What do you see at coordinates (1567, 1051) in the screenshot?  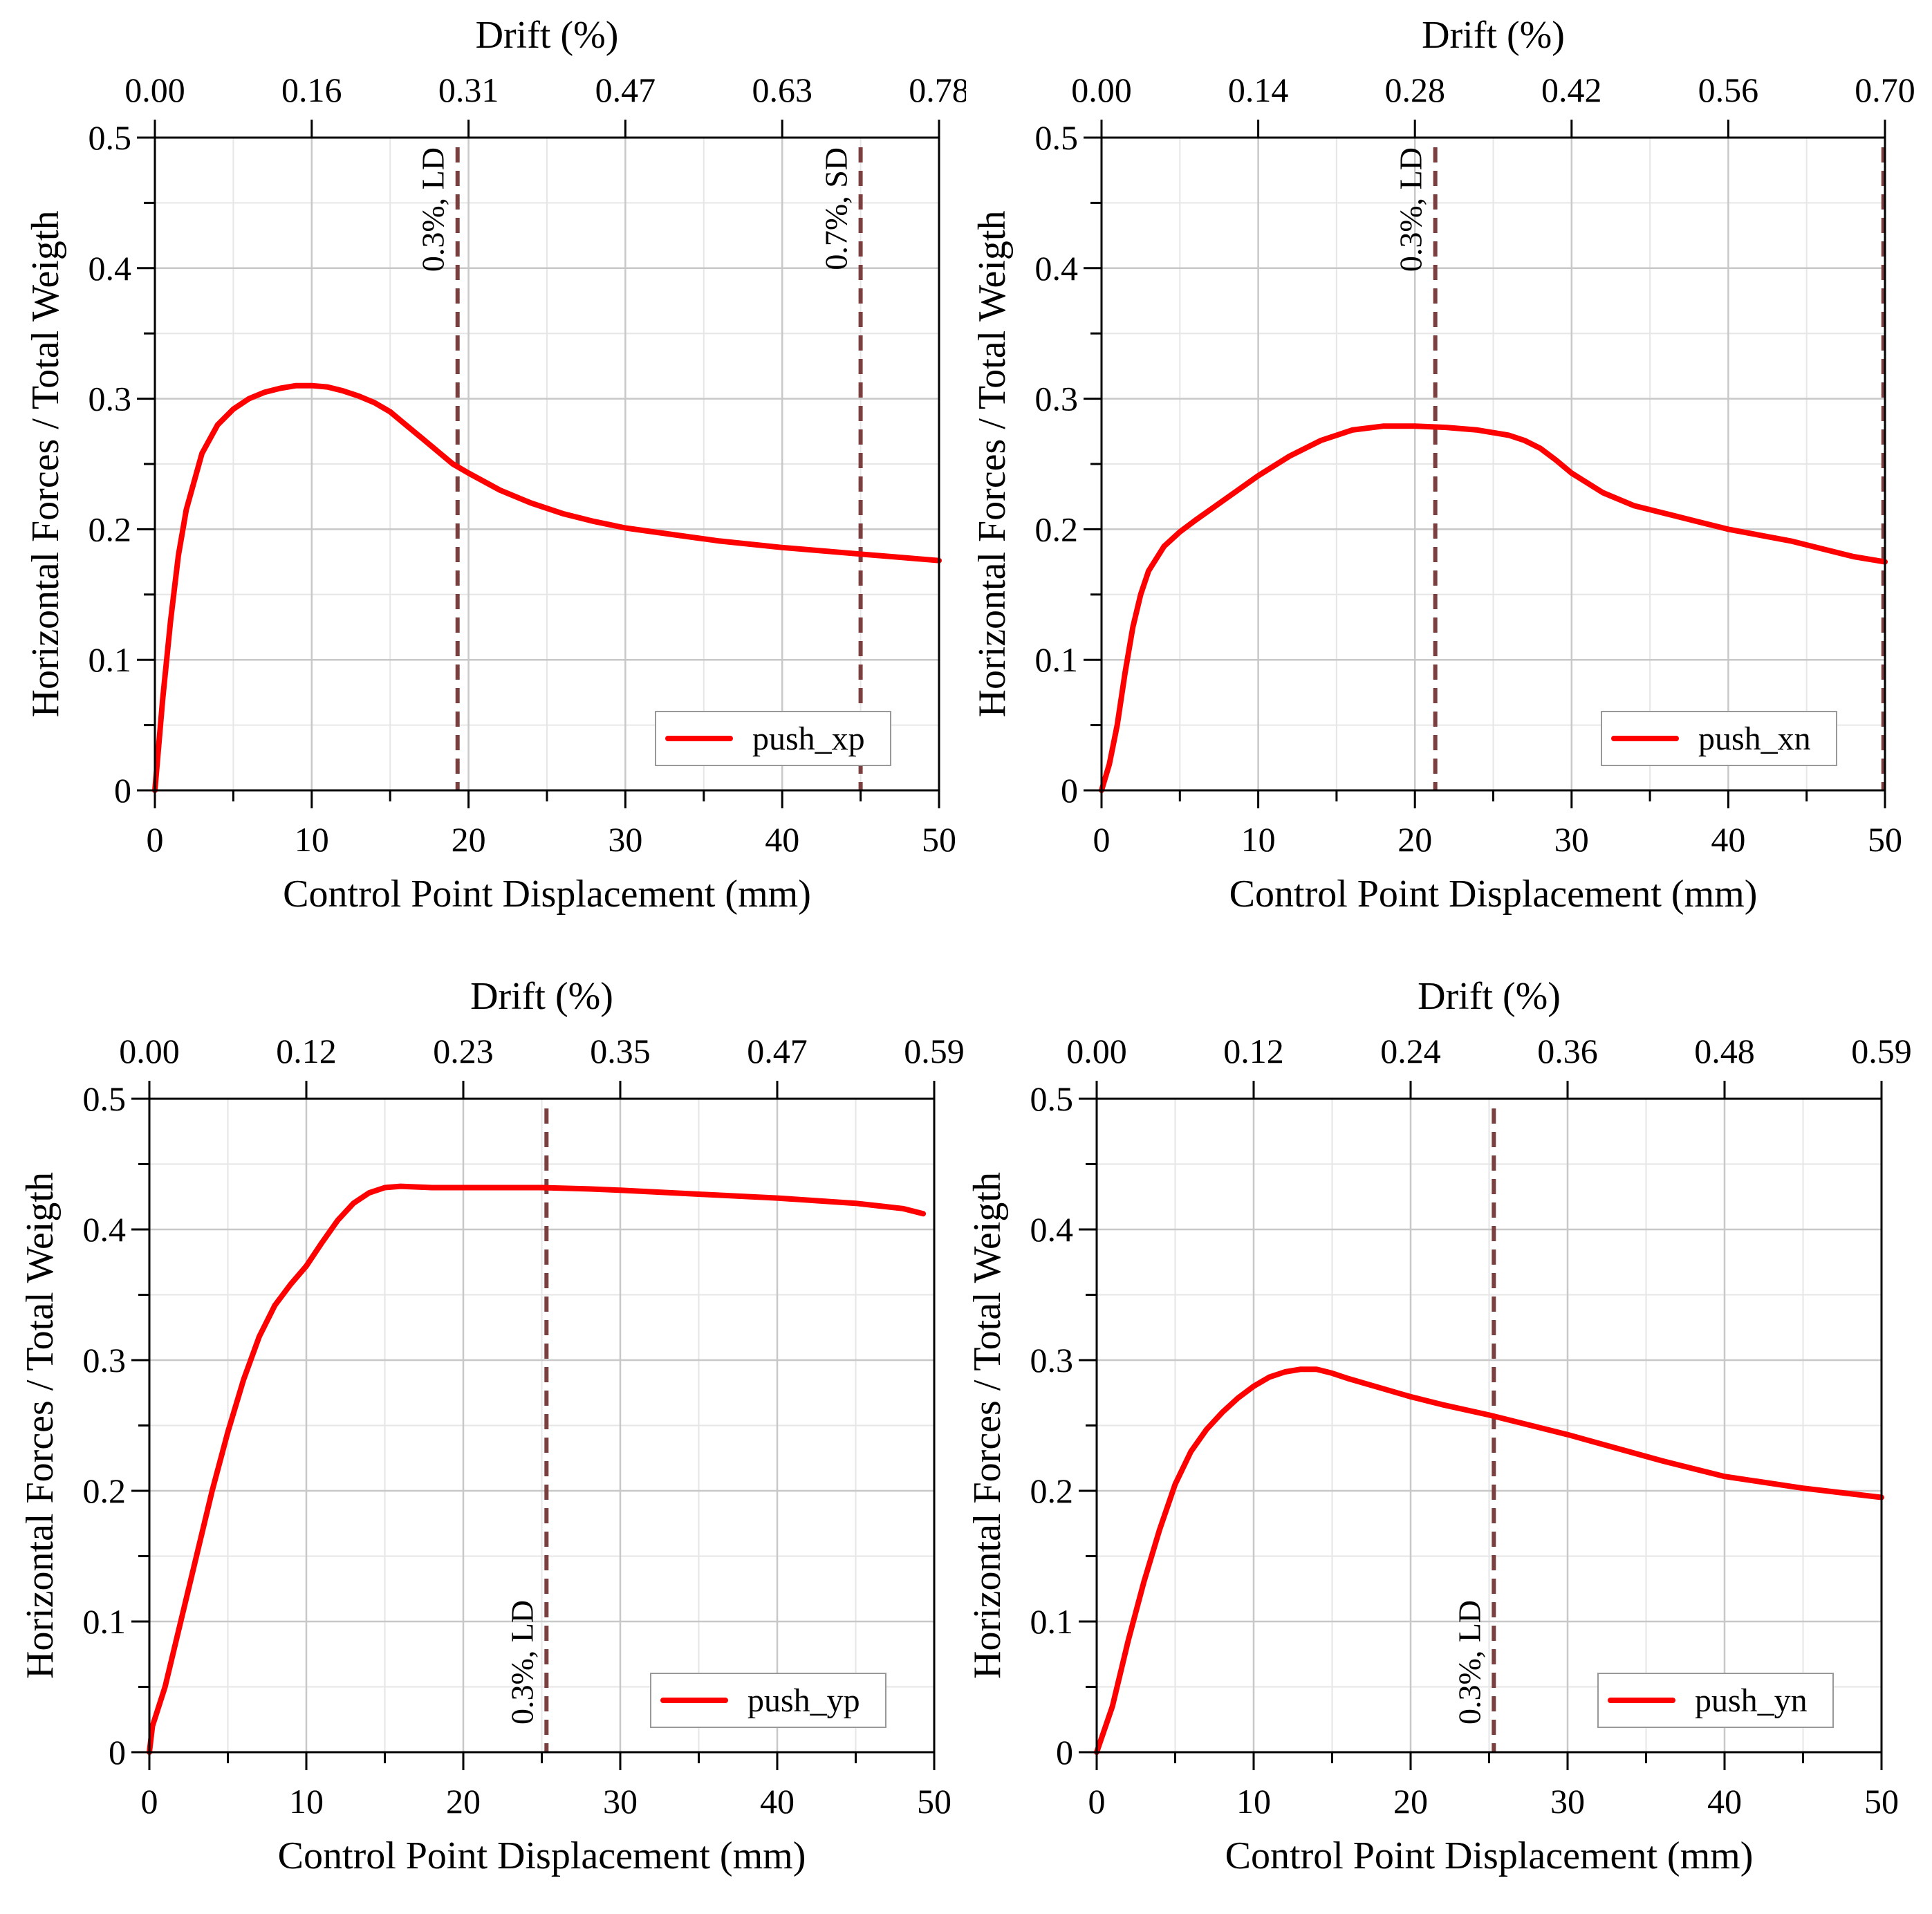 I see `x2-tick-label: 0.36` at bounding box center [1567, 1051].